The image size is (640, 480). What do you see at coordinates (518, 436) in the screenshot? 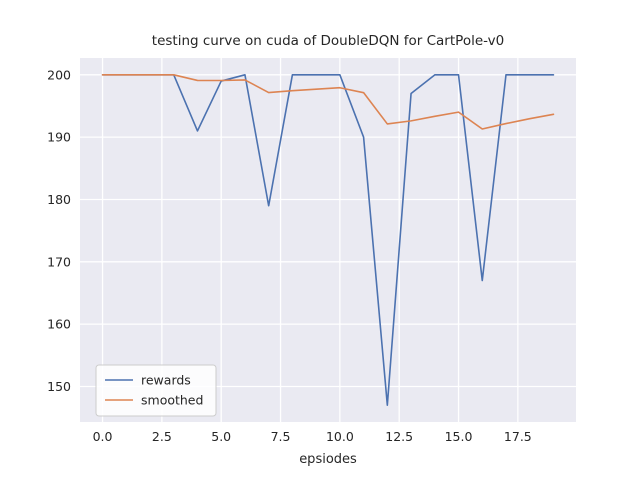
I see `x-tick-label: 17.5` at bounding box center [518, 436].